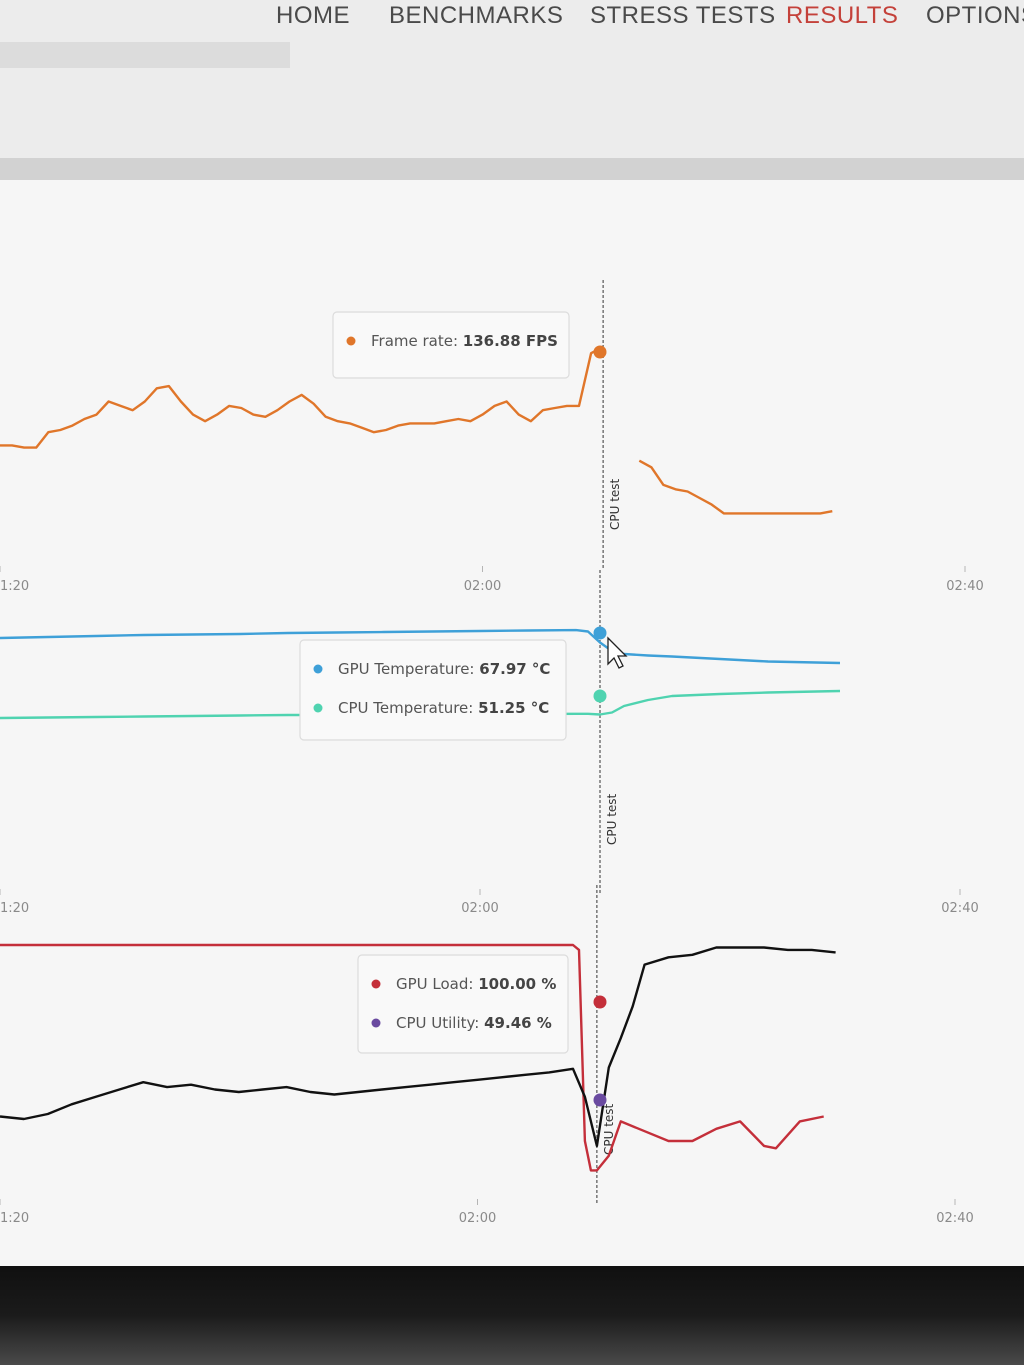 This screenshot has height=1365, width=1024. What do you see at coordinates (683, 15) in the screenshot?
I see `nav-stress-tests: STRESS TESTS` at bounding box center [683, 15].